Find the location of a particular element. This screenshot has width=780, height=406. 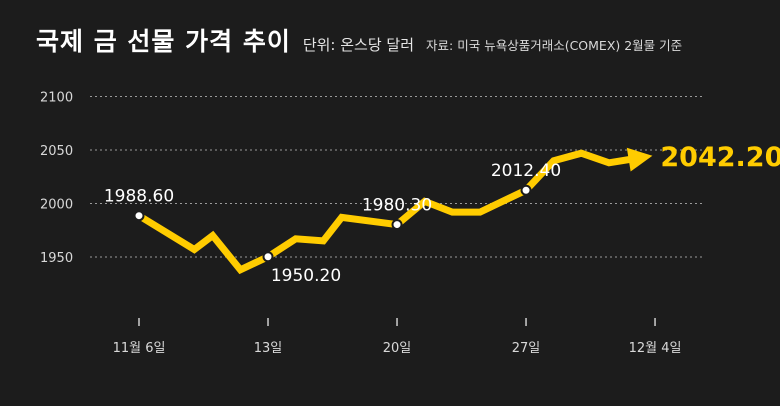

chart-title: 국제 금 선물 가격 추이 is located at coordinates (163, 41).